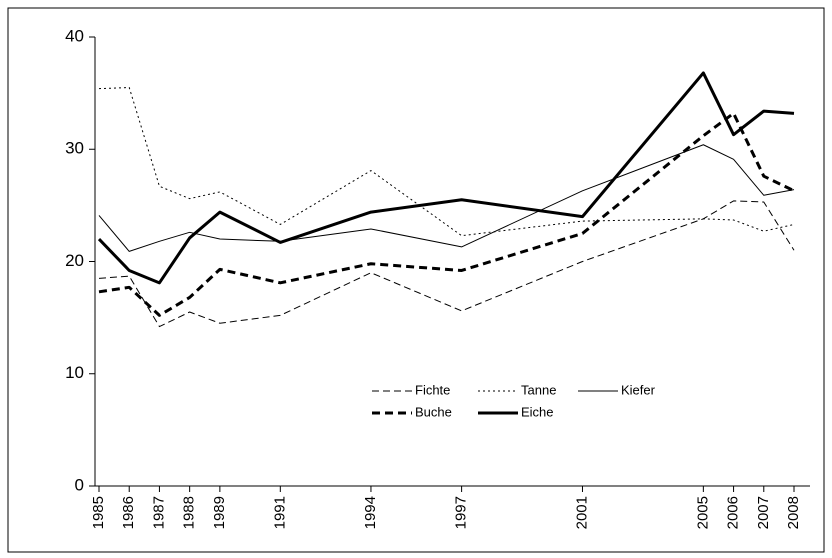 This screenshot has height=558, width=832. Describe the element at coordinates (733, 512) in the screenshot. I see `x-tick-label: 2006` at that location.